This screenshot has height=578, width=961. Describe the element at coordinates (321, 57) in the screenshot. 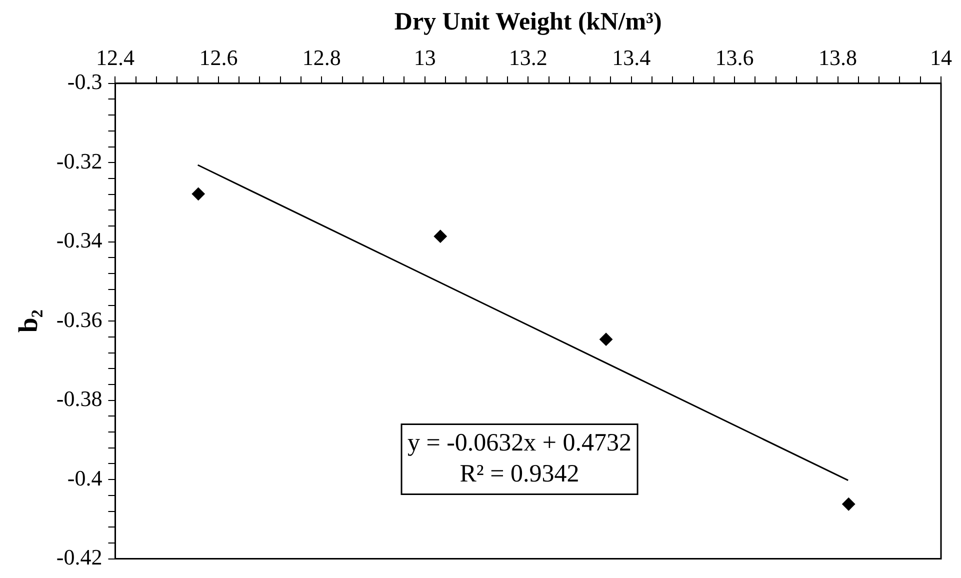

I see `x-tick-label: 12.8` at that location.